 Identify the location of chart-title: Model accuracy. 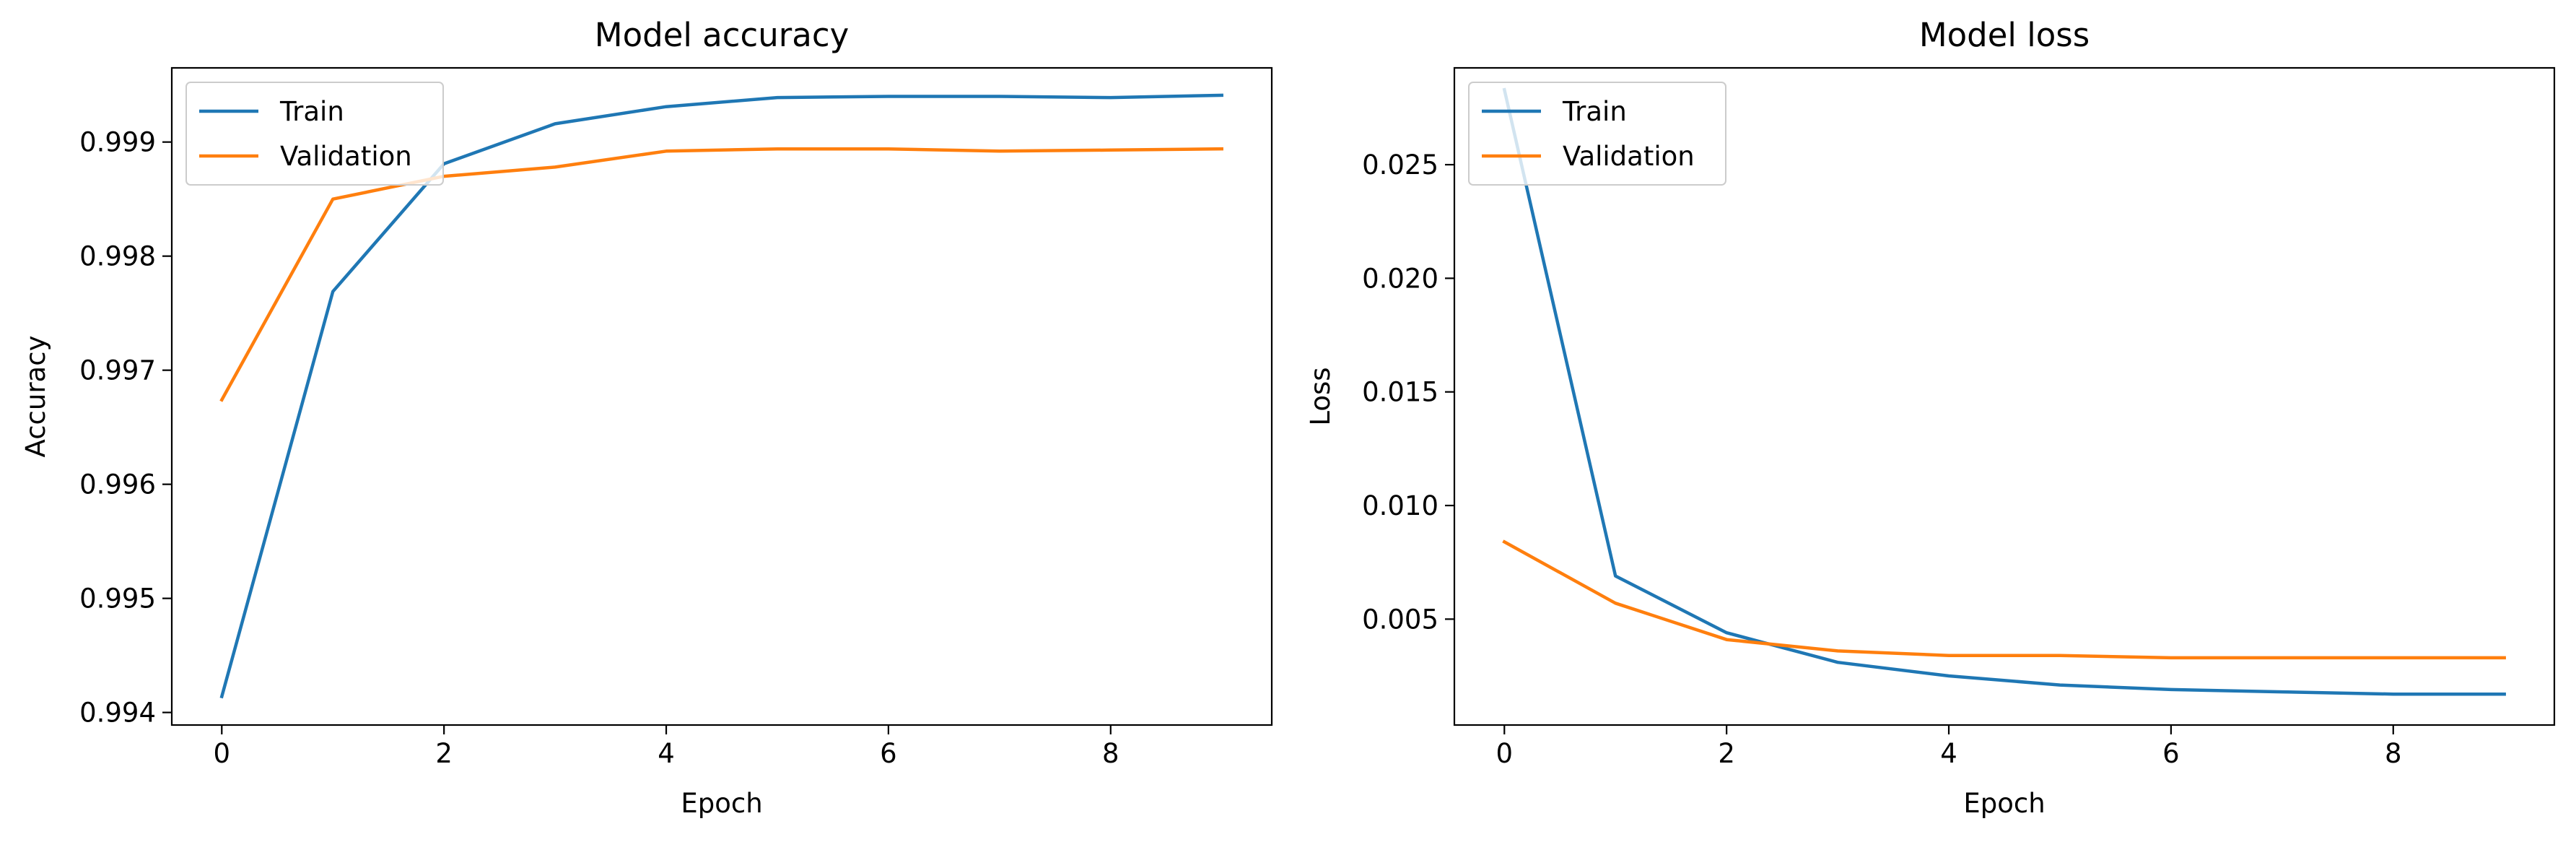
(722, 35).